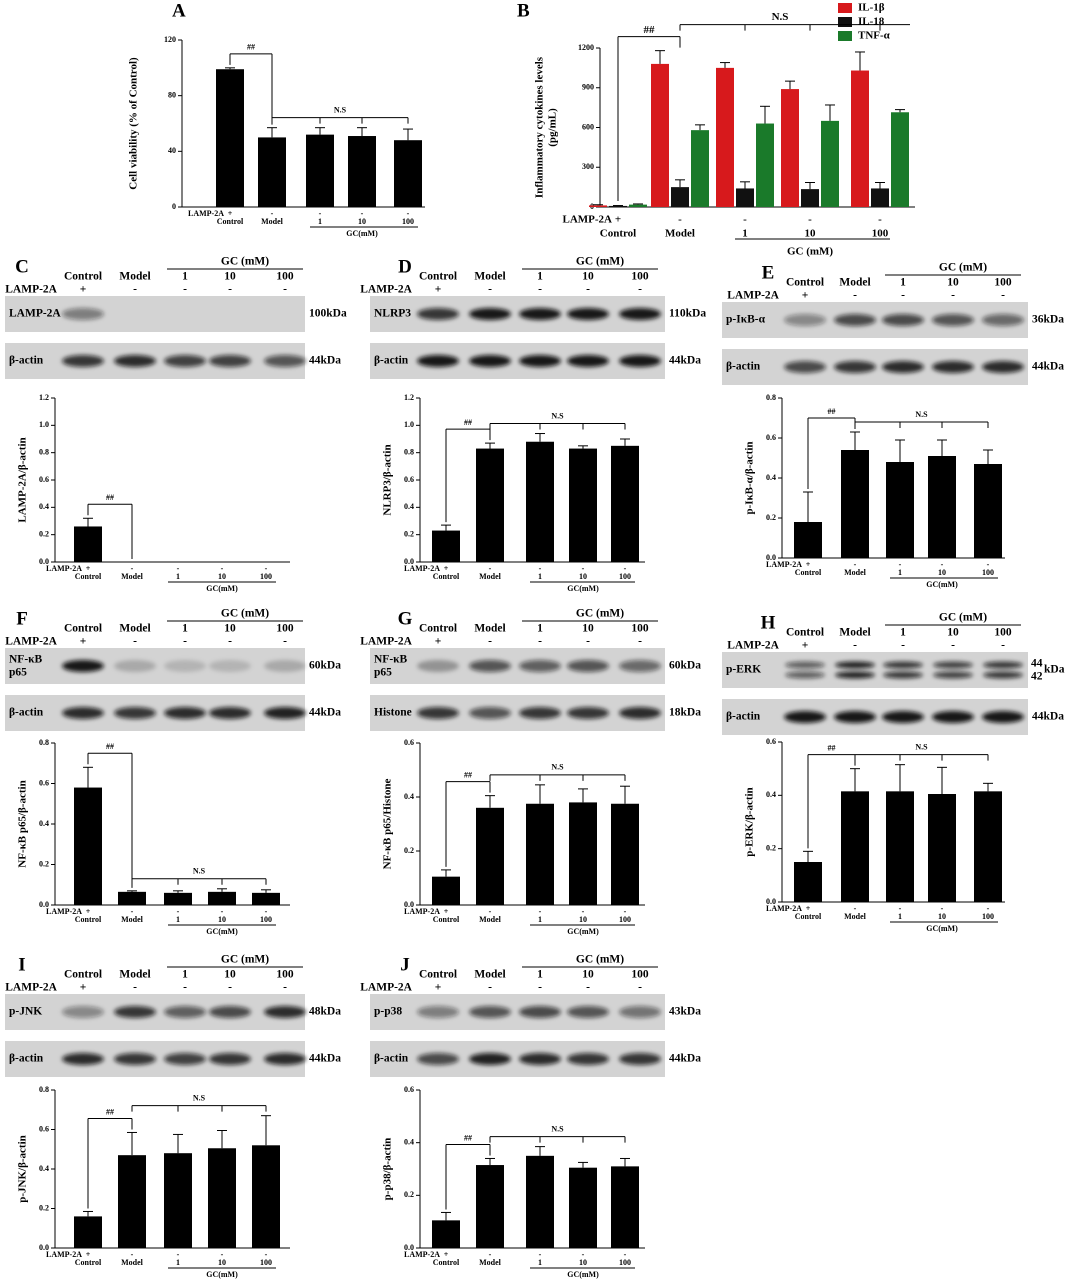 The width and height of the screenshot is (1065, 1286). Describe the element at coordinates (325, 1012) in the screenshot. I see `size-label: 48kDa` at that location.